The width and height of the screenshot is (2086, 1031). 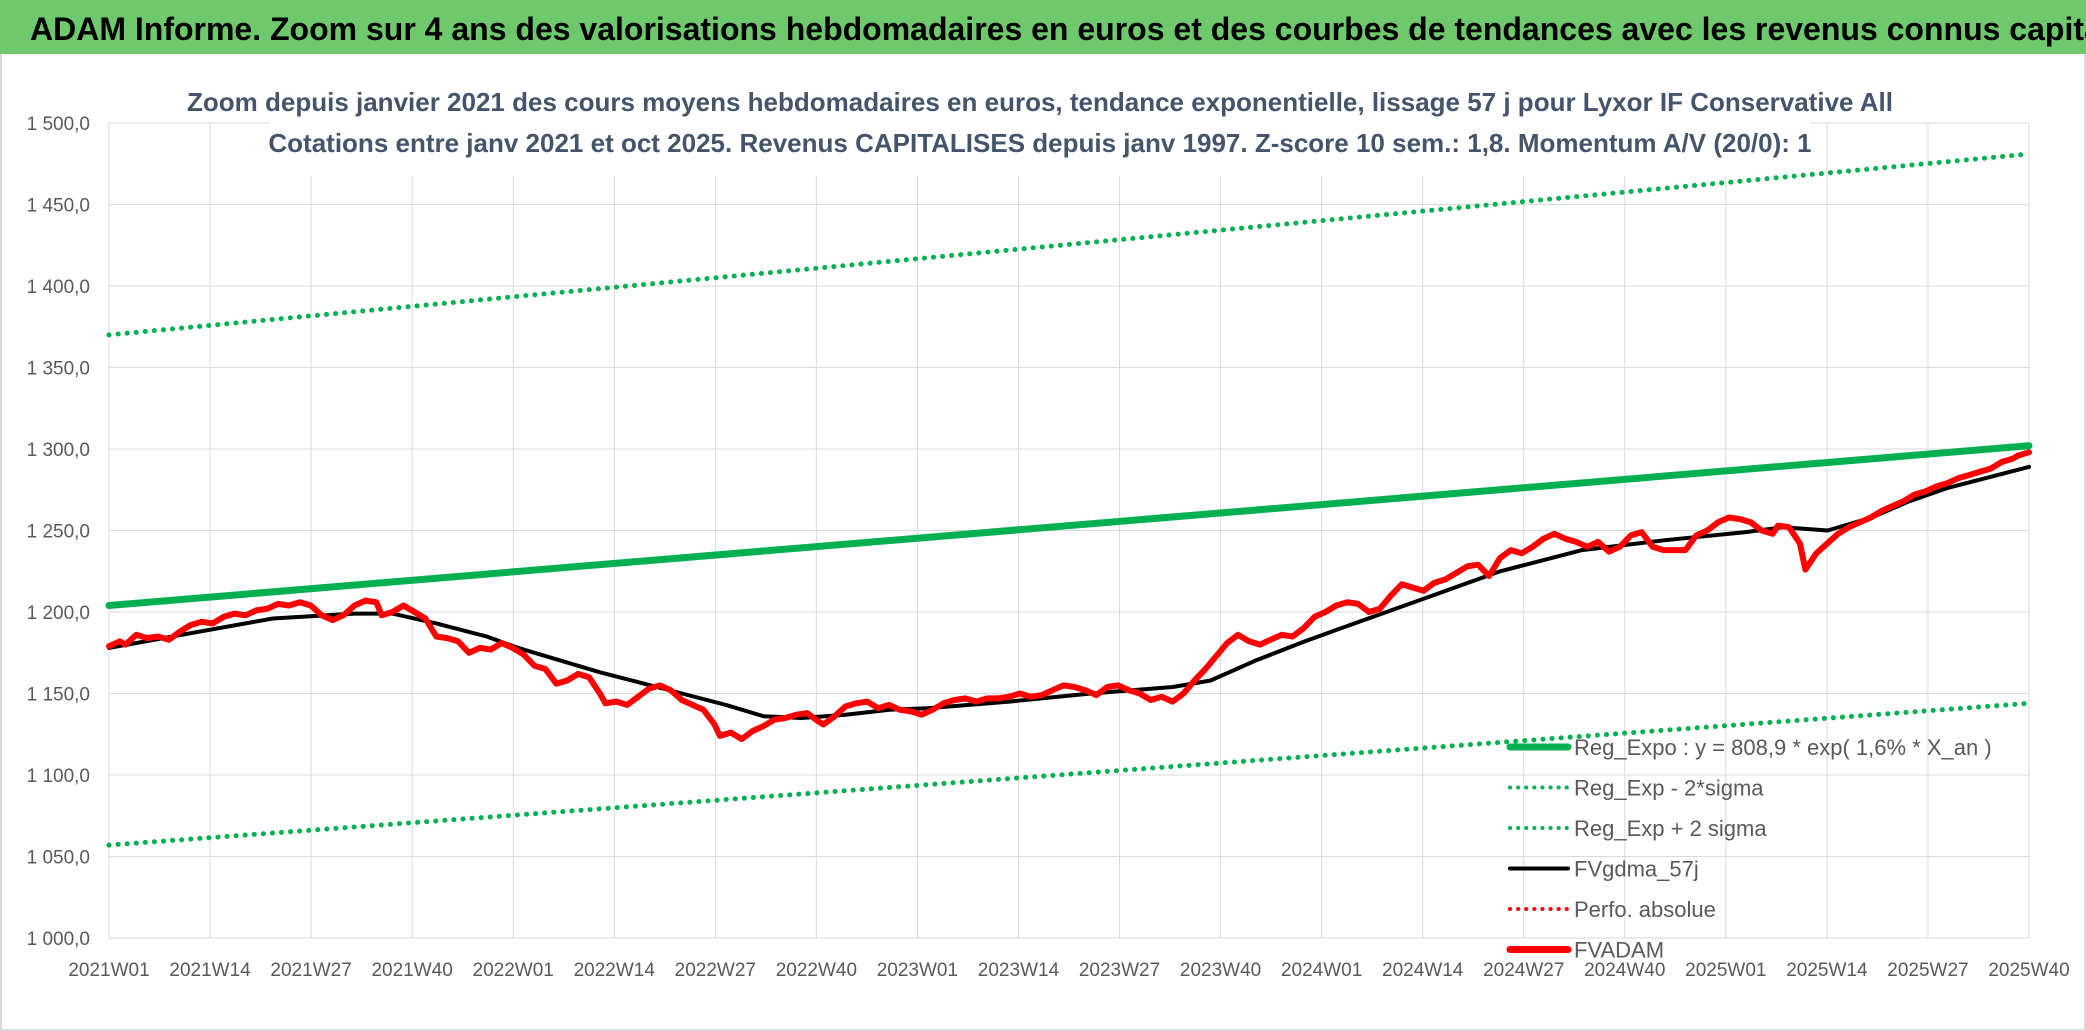 I want to click on x-tick-label: 2025W40, so click(x=2028, y=970).